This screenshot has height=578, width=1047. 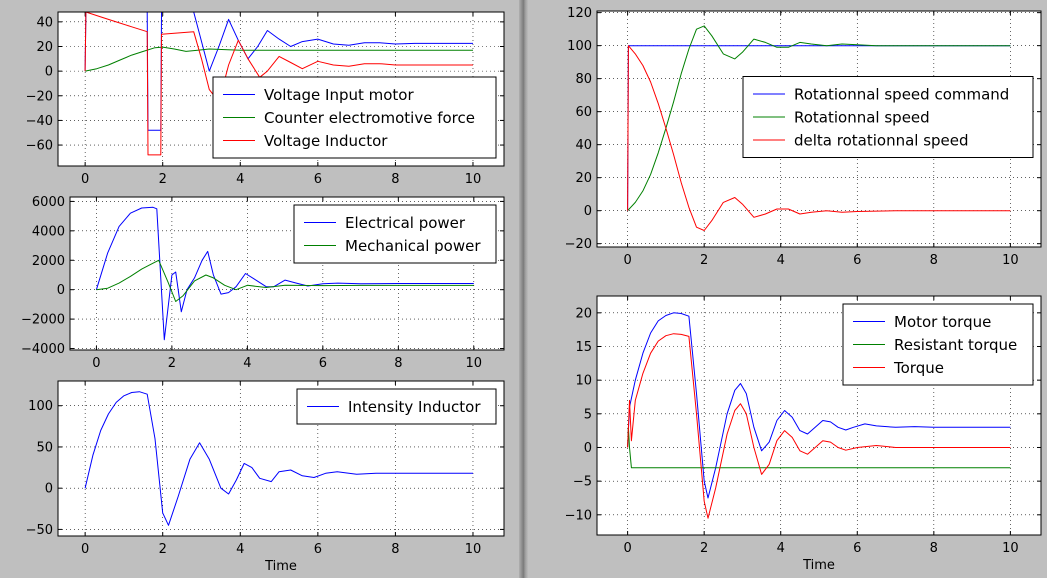 What do you see at coordinates (48, 231) in the screenshot?
I see `y-tick-label: 4000` at bounding box center [48, 231].